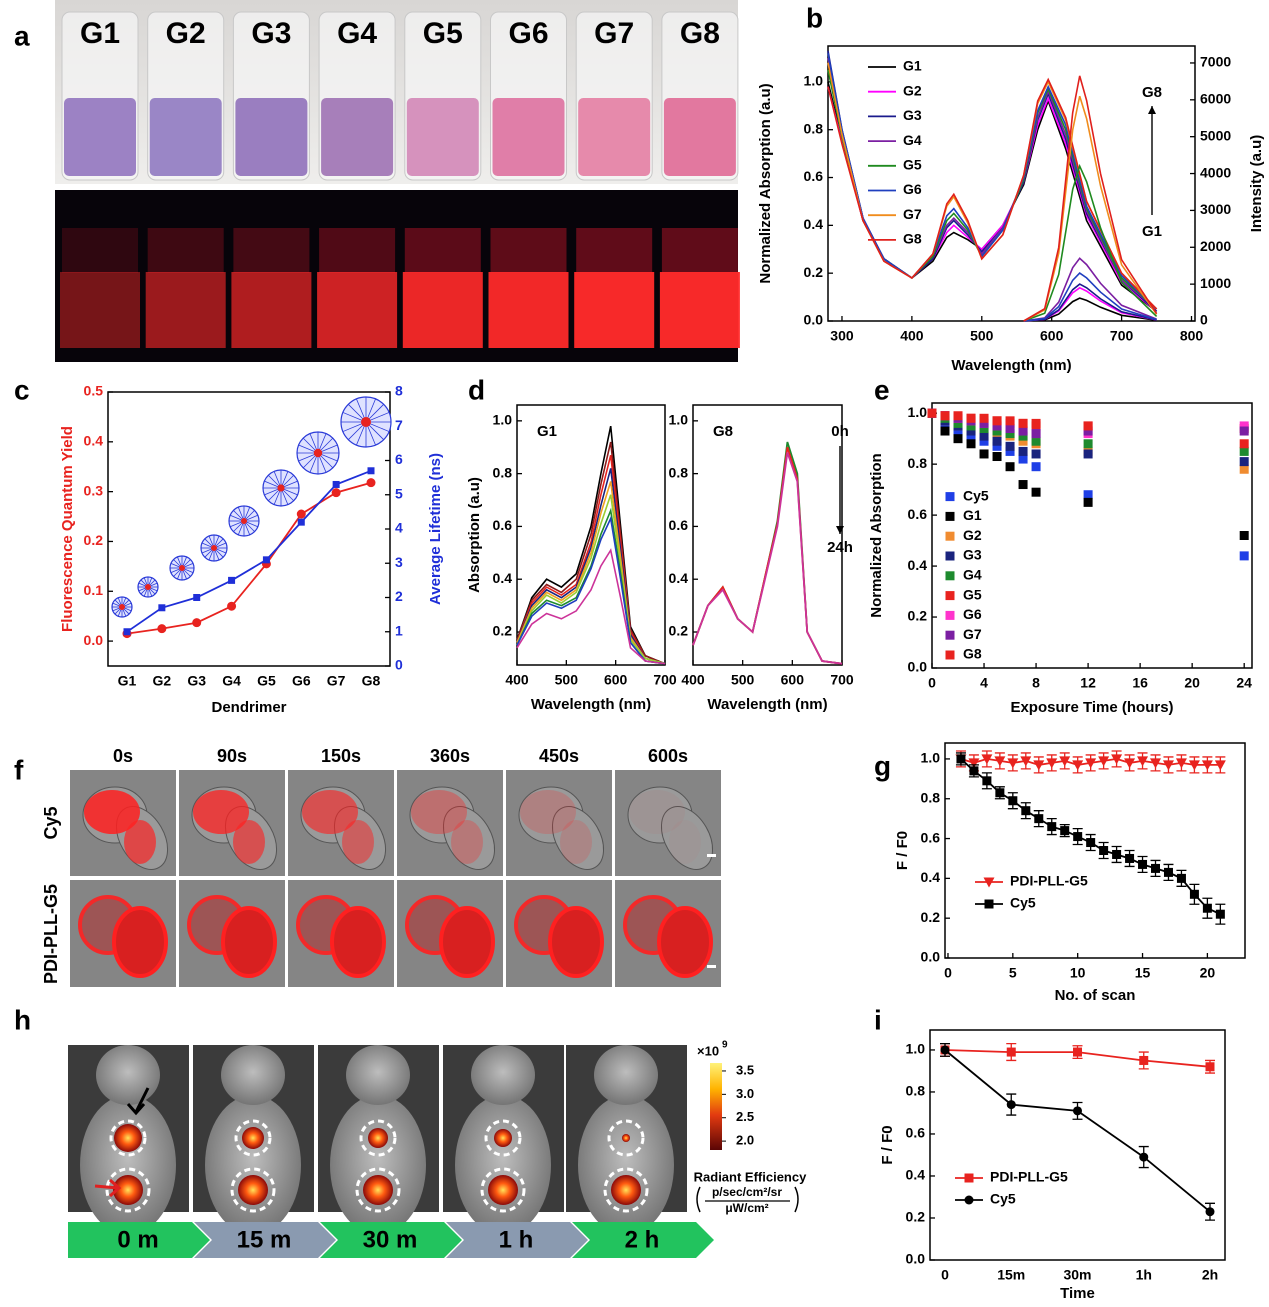 Image resolution: width=1269 pixels, height=1307 pixels. What do you see at coordinates (842, 680) in the screenshot?
I see `x-tick-label: 700` at bounding box center [842, 680].